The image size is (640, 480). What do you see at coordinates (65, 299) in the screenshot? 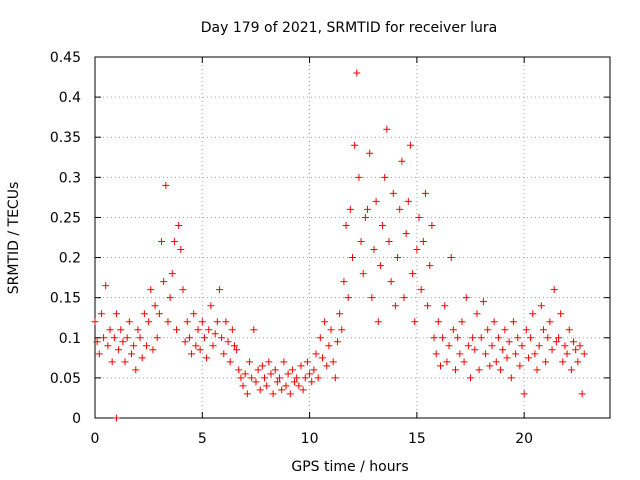
I see `y-tick-label: 0.15` at bounding box center [65, 299].